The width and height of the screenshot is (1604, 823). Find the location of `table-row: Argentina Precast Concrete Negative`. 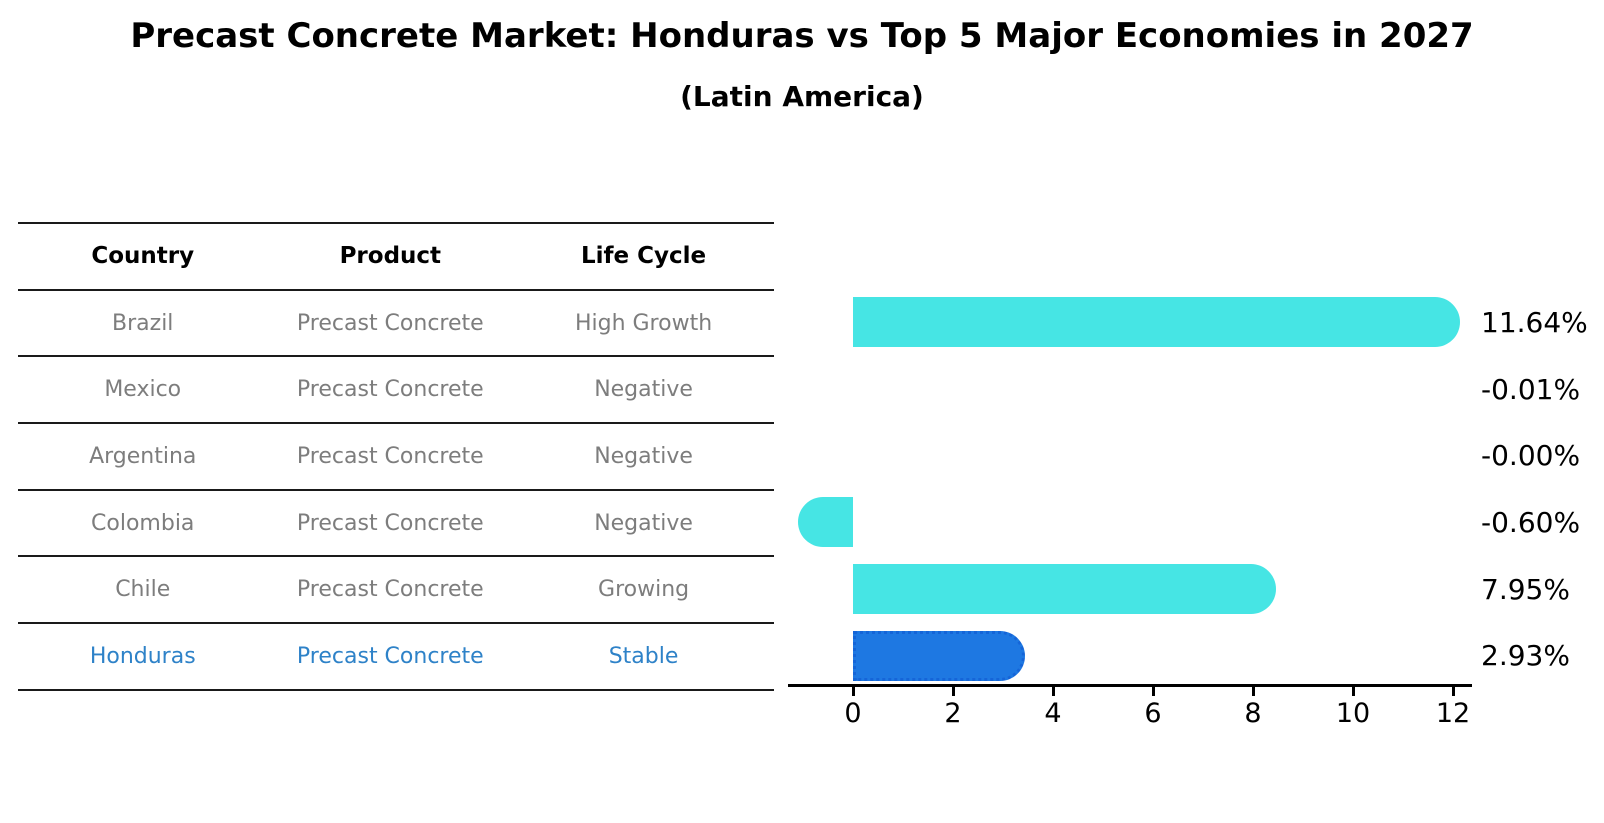

table-row: Argentina Precast Concrete Negative is located at coordinates (396, 457).